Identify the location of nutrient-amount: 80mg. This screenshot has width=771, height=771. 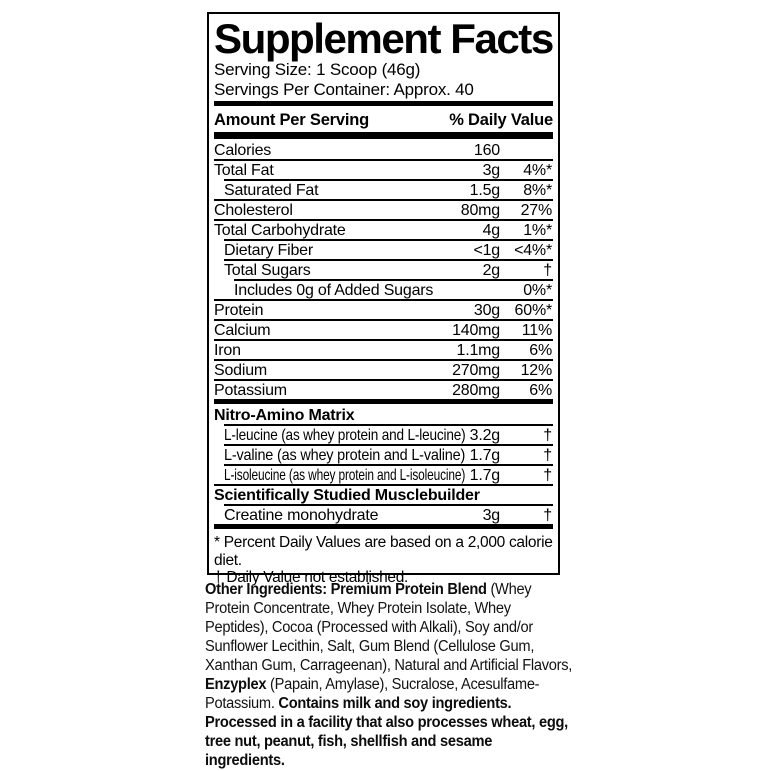
(480, 210).